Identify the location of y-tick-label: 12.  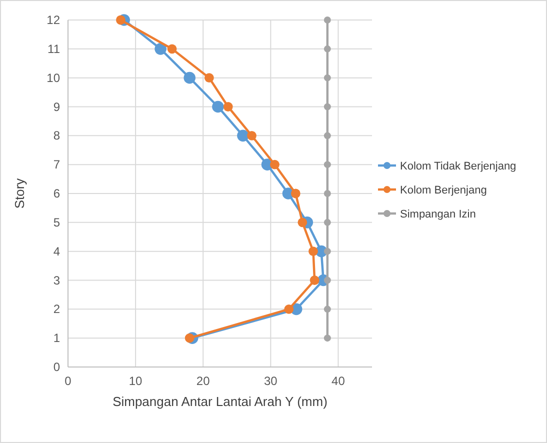
(53, 20).